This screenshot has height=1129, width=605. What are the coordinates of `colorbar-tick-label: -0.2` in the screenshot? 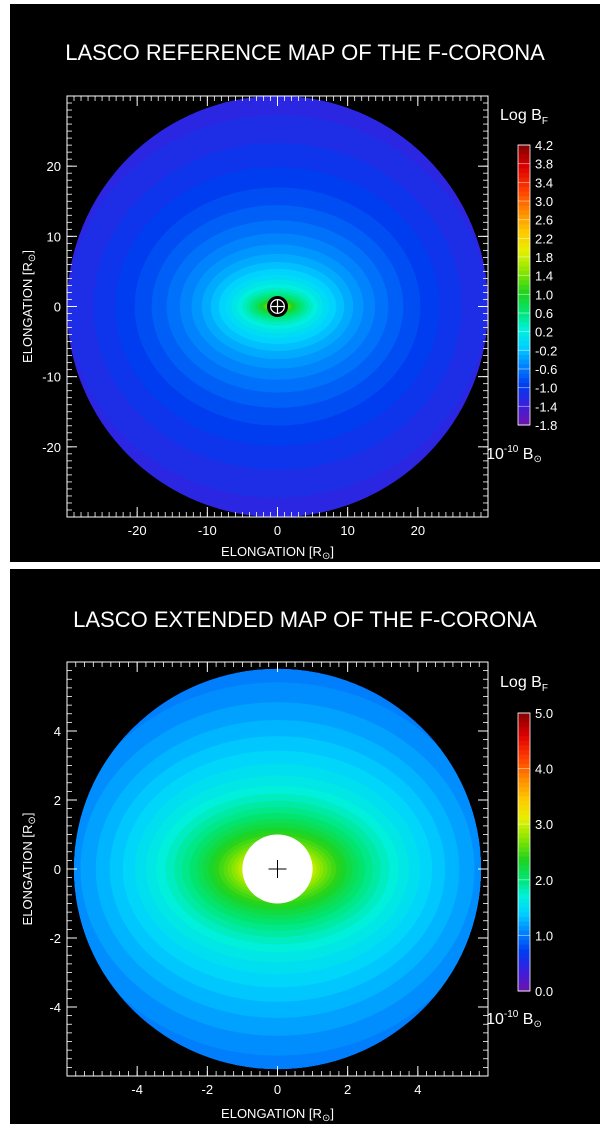 It's located at (546, 350).